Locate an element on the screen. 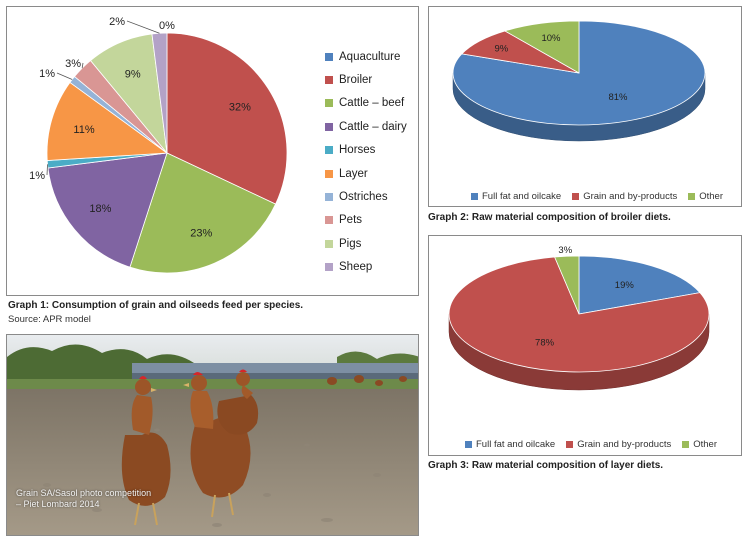 The image size is (750, 540). photo-credit-line2: – Piet Lombard 2014 is located at coordinates (58, 504).